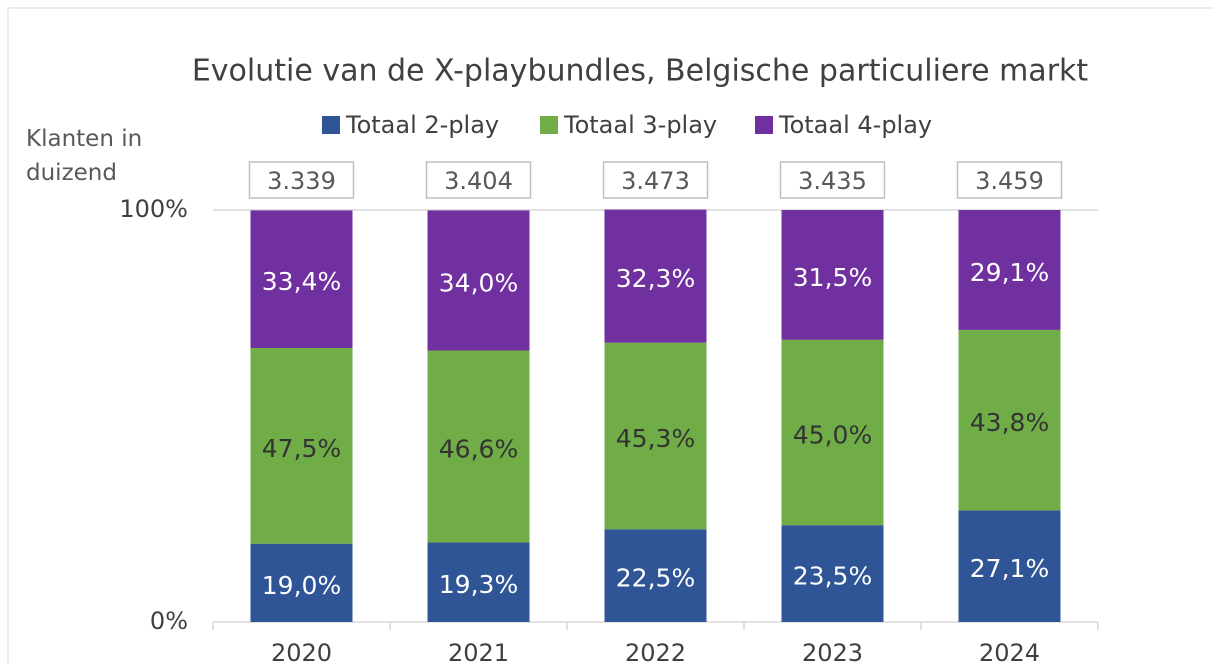 This screenshot has width=1213, height=664. What do you see at coordinates (832, 277) in the screenshot?
I see `data-label: 31,5%` at bounding box center [832, 277].